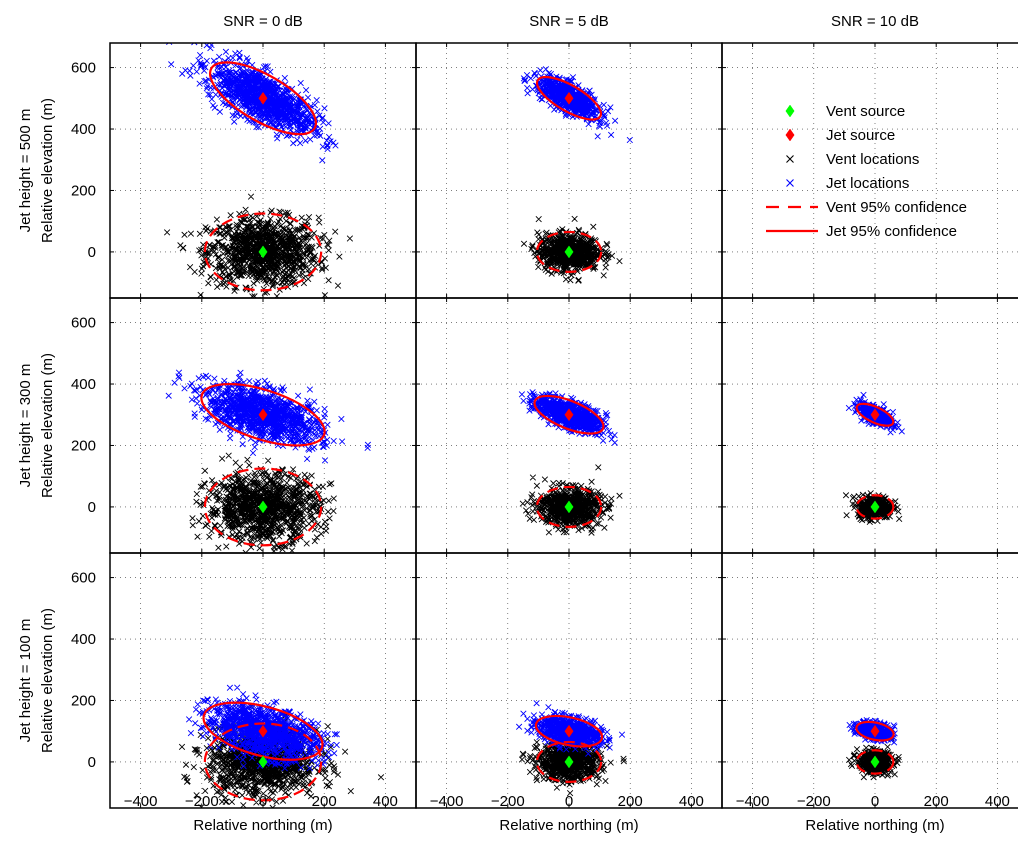 Image resolution: width=1018 pixels, height=864 pixels. I want to click on panel-r0-c0, so click(263, 170).